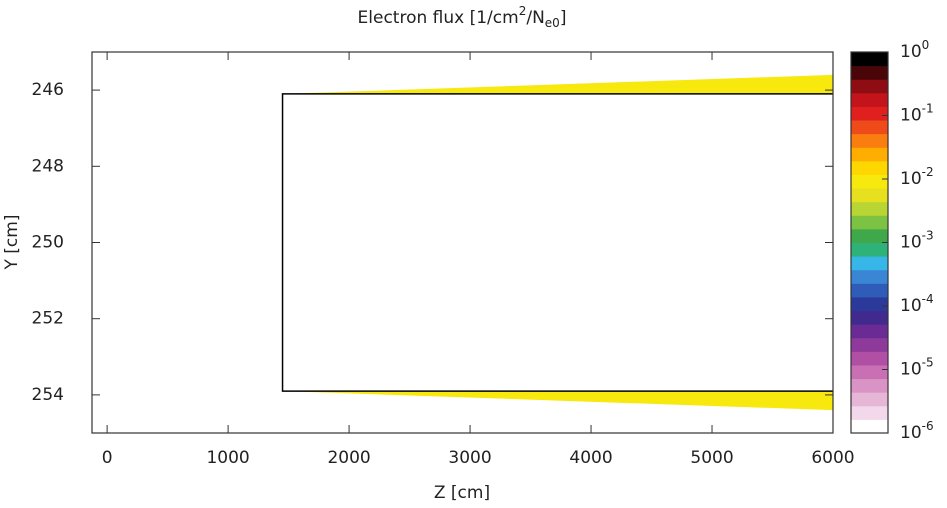 The width and height of the screenshot is (947, 508). I want to click on title-part: Electron flux [1/cm, so click(438, 18).